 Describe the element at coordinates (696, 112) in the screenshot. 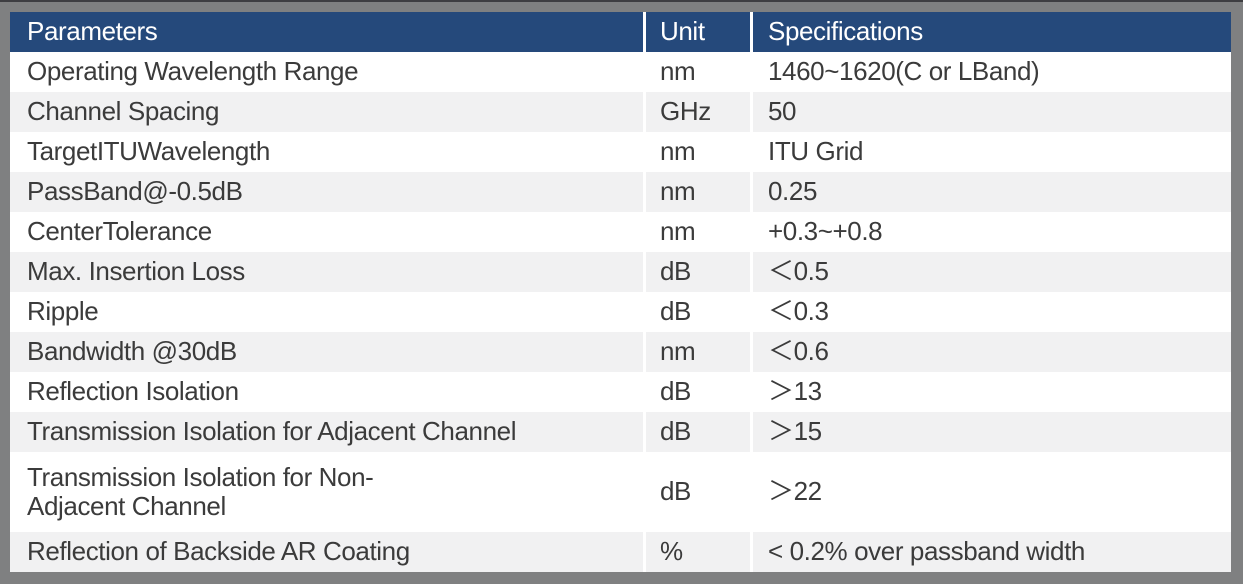

I see `unit-cell: GHz` at that location.